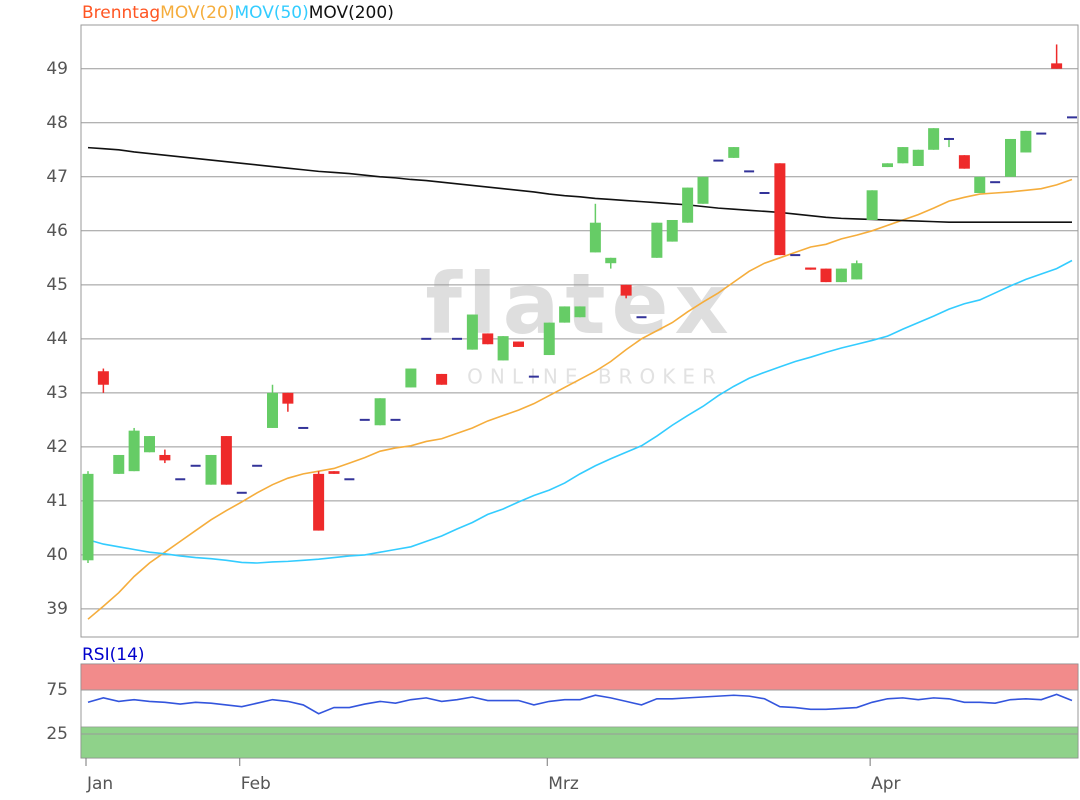 This screenshot has width=1080, height=800. I want to click on watermark-subtitle: ONLINE BROKER, so click(595, 377).